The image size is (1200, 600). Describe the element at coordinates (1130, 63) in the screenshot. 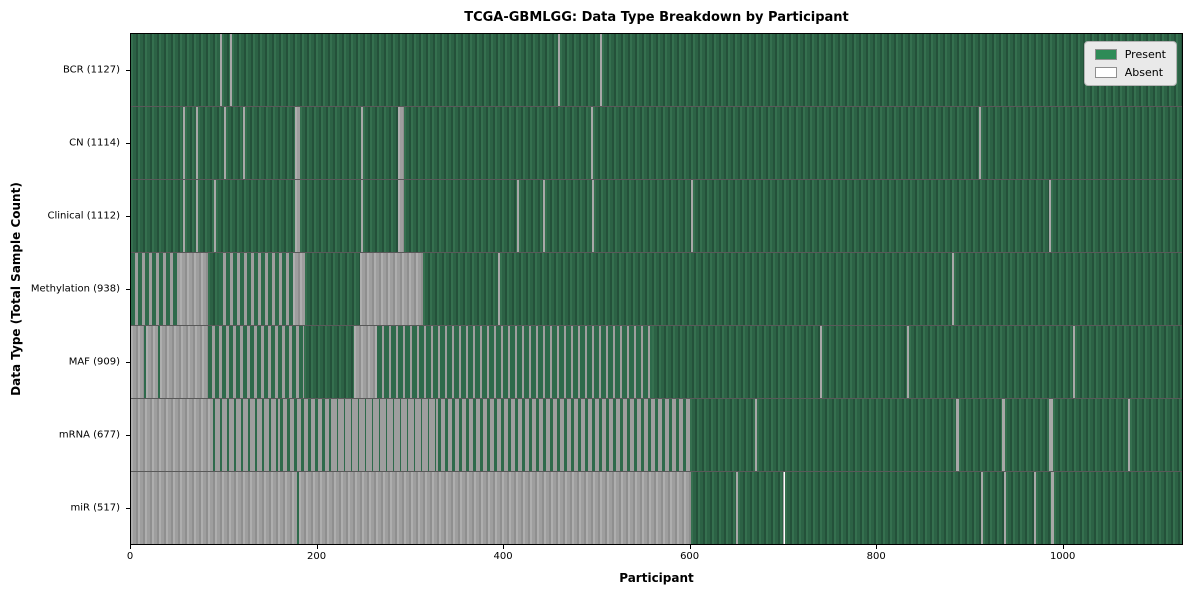

I see `legend: Present Absent` at that location.